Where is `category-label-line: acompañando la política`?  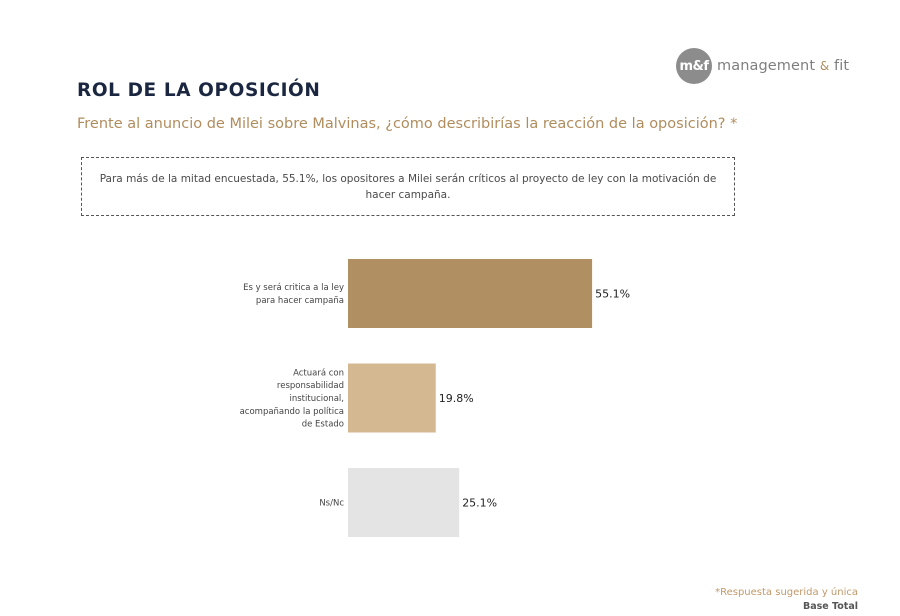 category-label-line: acompañando la política is located at coordinates (292, 412).